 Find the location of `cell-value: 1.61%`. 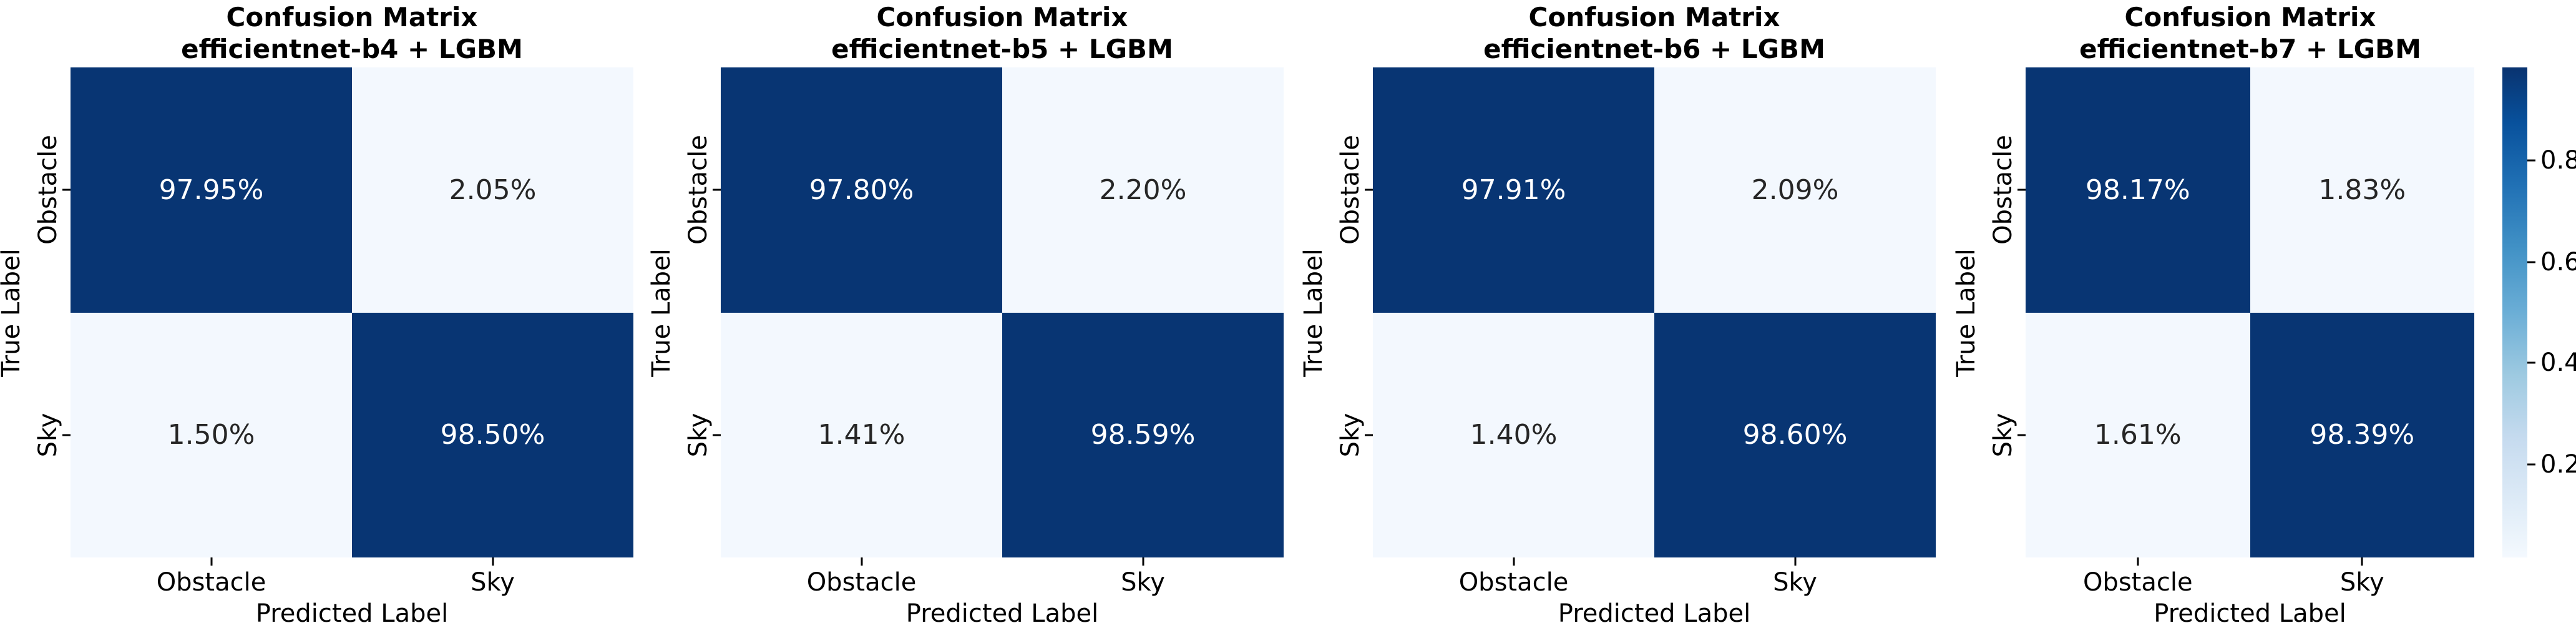

cell-value: 1.61% is located at coordinates (2138, 435).